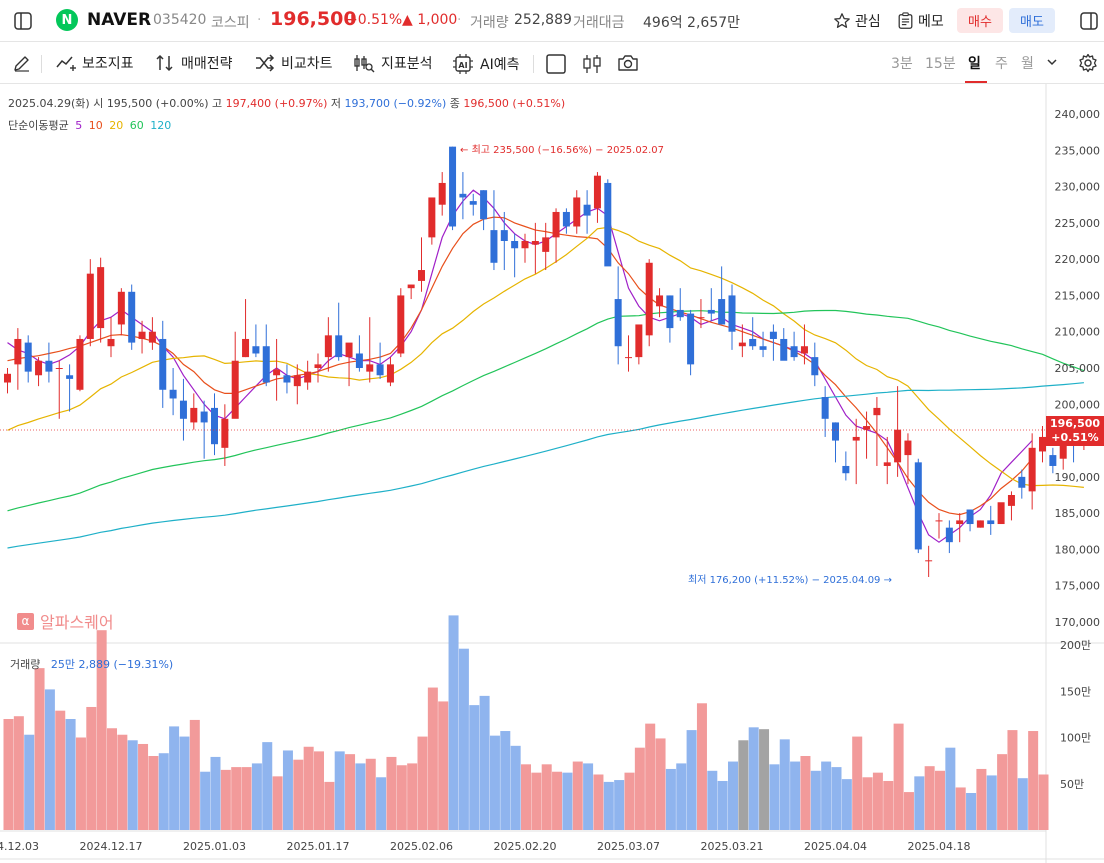 The image size is (1104, 863). What do you see at coordinates (980, 20) in the screenshot?
I see `buy-button: 매수` at bounding box center [980, 20].